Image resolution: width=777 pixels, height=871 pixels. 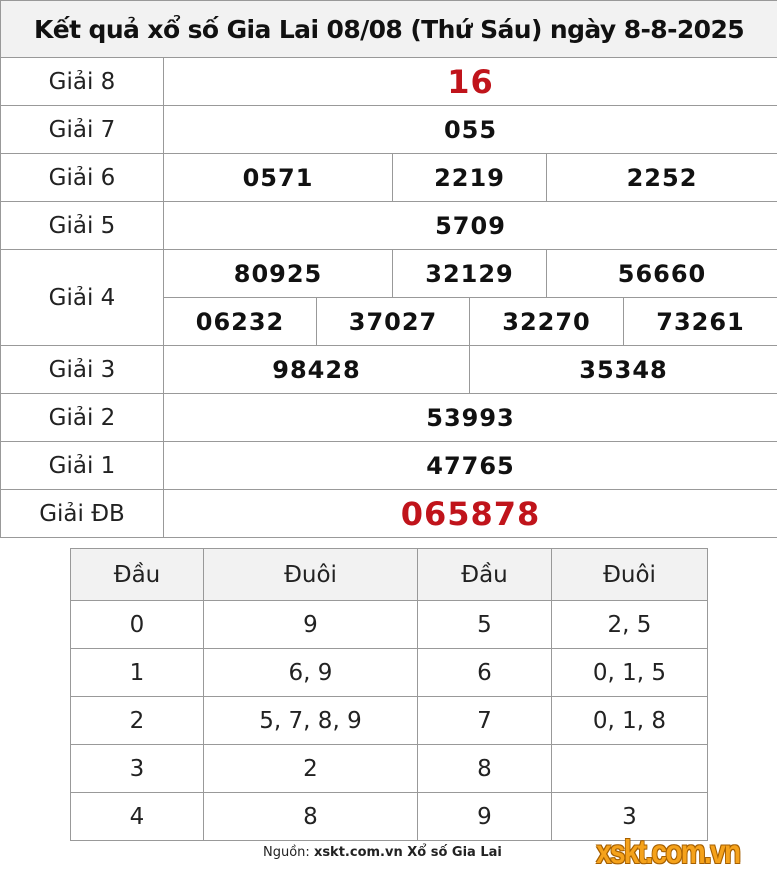 What do you see at coordinates (393, 322) in the screenshot?
I see `prize-value: 37027` at bounding box center [393, 322].